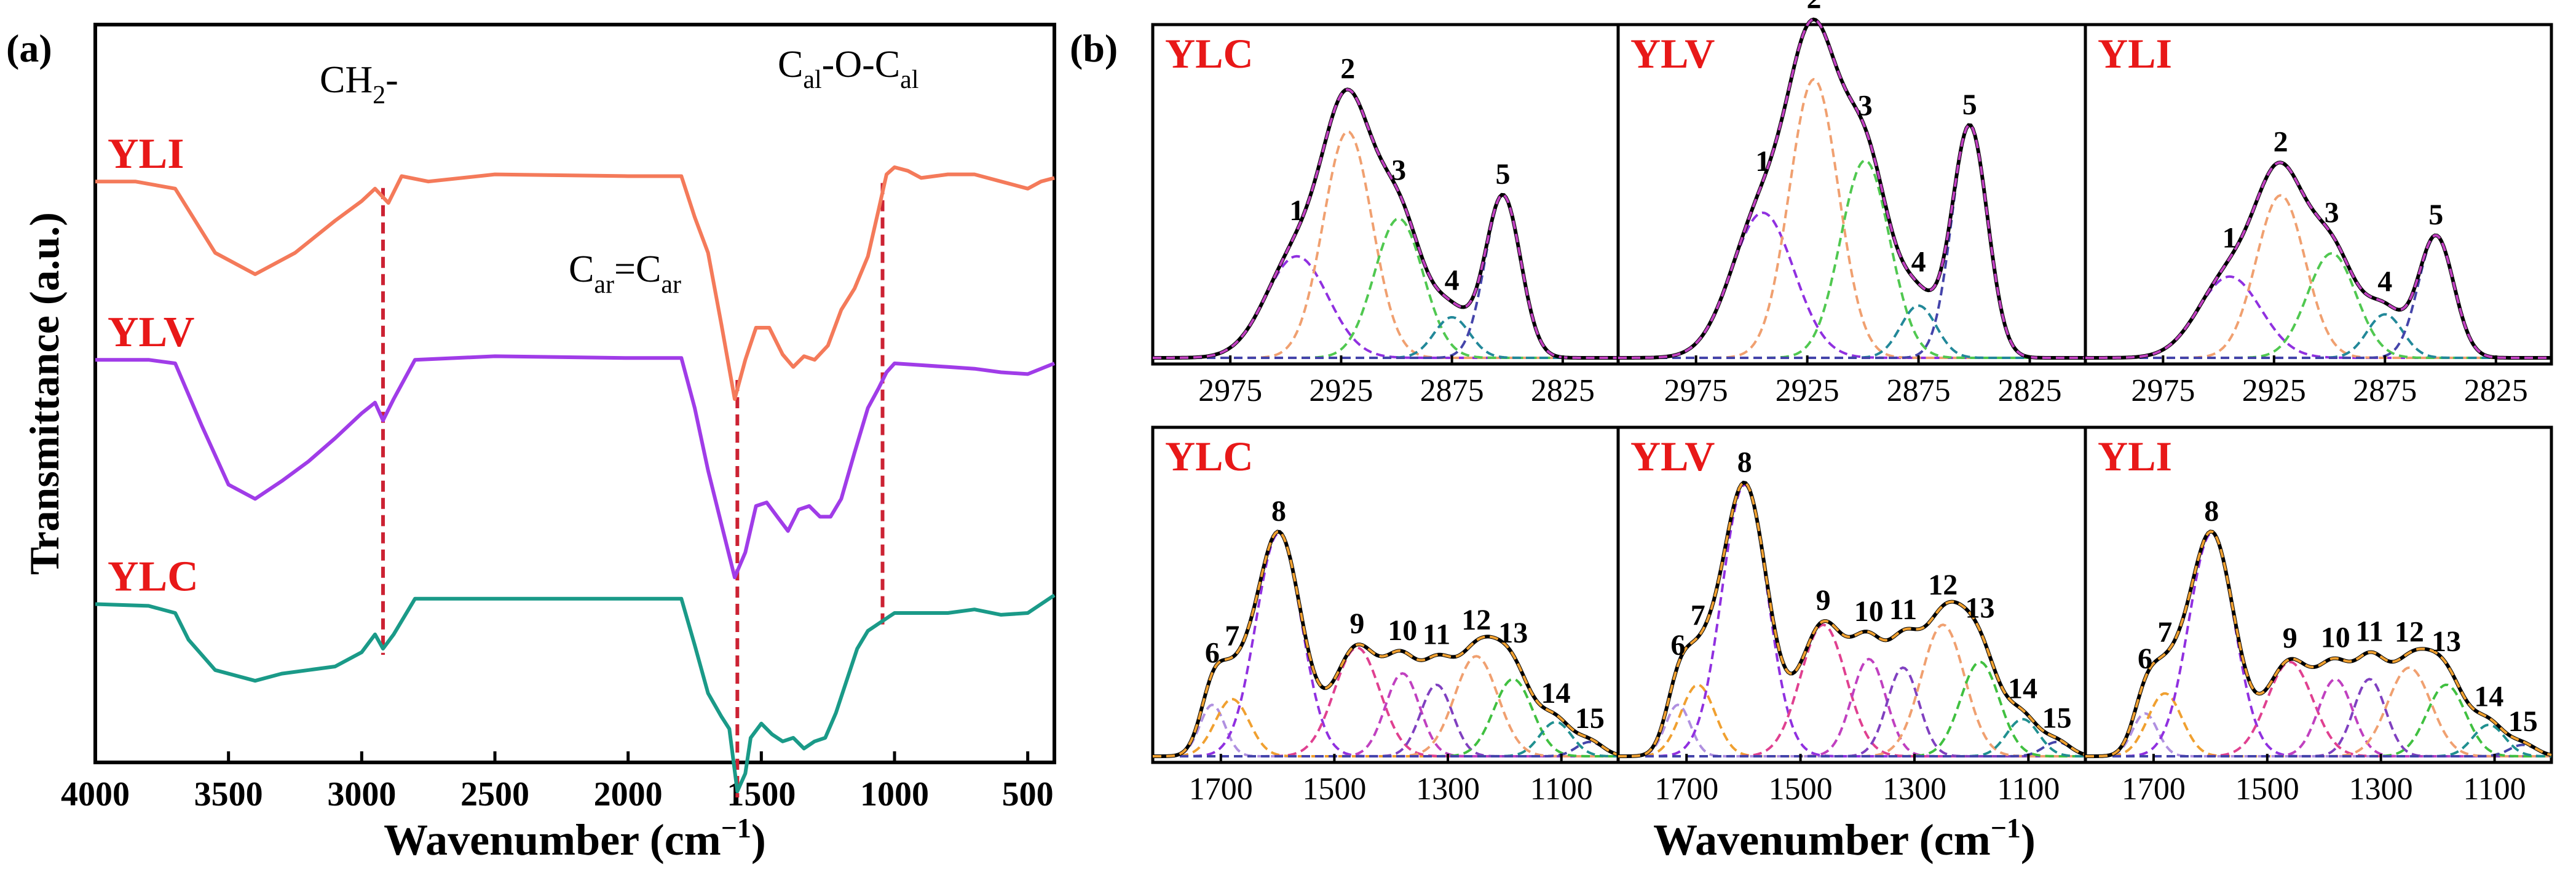 The height and width of the screenshot is (886, 2576). I want to click on subplot-top-ylc: 1 2 3 4 5 YLC 2975 2925 2875 2825, so click(1386, 215).